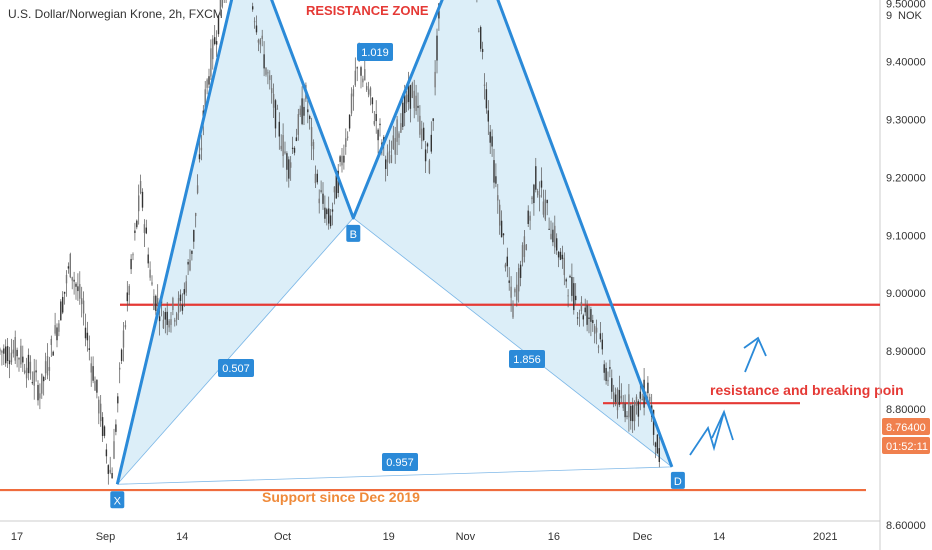  I want to click on resistance-zone-label: RESISTANCE ZONE, so click(367, 10).